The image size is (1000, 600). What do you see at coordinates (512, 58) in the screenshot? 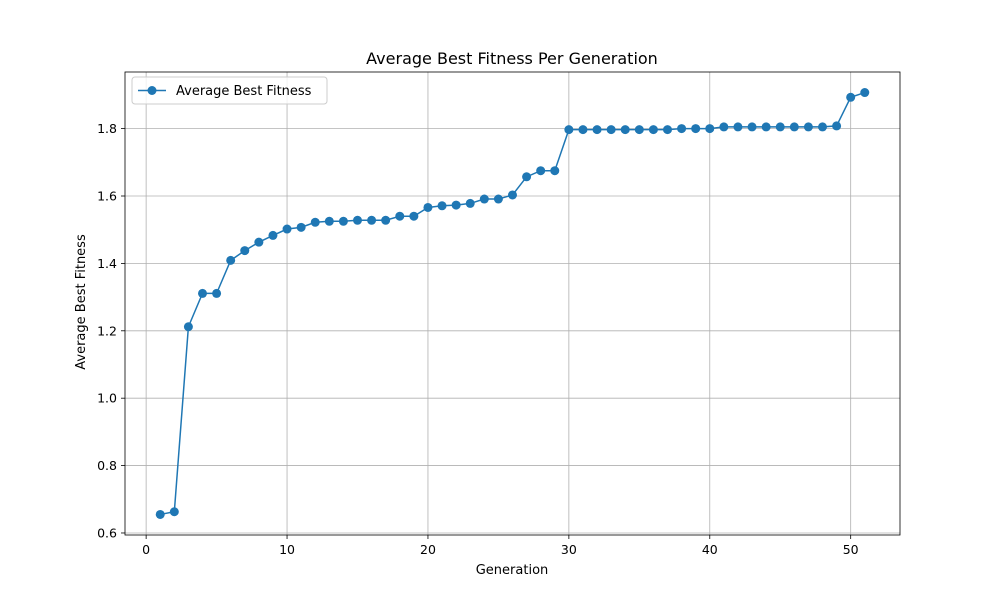
I see `chart-title: Average Best Fitness Per Generation` at bounding box center [512, 58].